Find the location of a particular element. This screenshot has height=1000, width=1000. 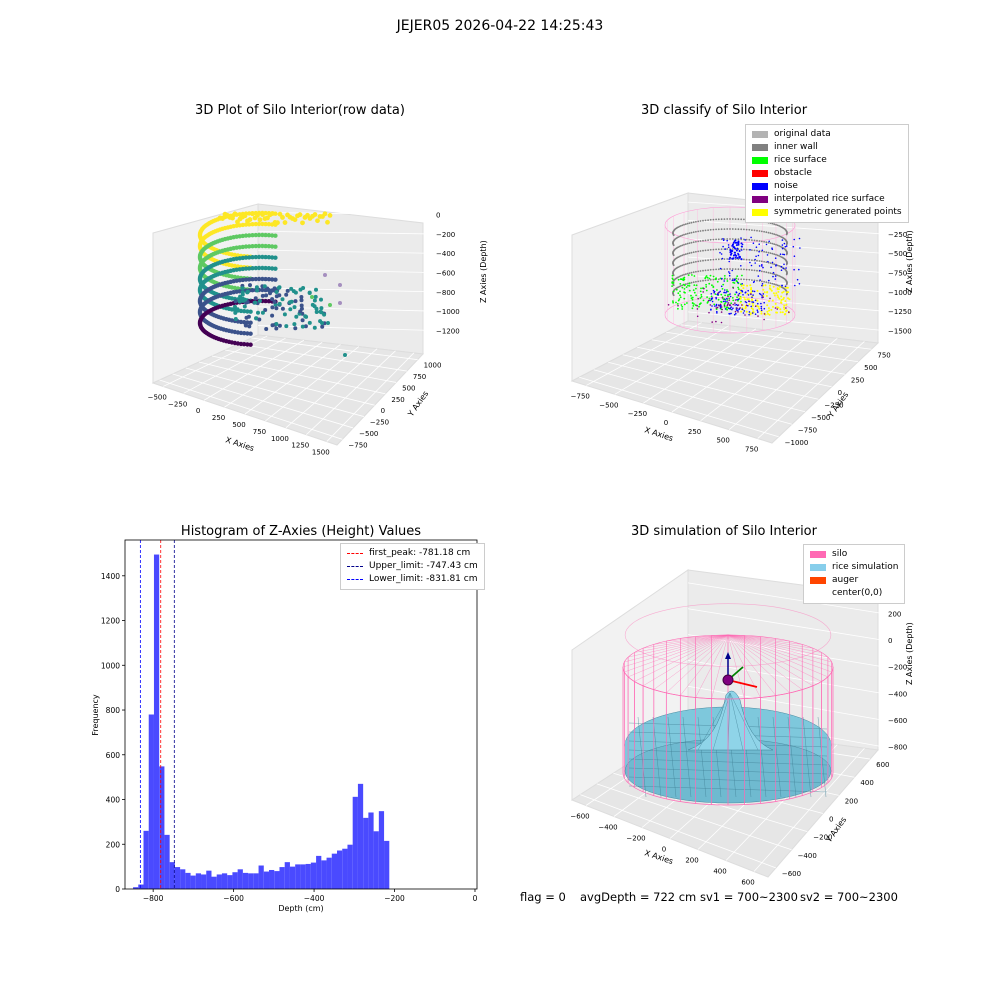

histogram-y-tick-label: 400 is located at coordinates (113, 800).